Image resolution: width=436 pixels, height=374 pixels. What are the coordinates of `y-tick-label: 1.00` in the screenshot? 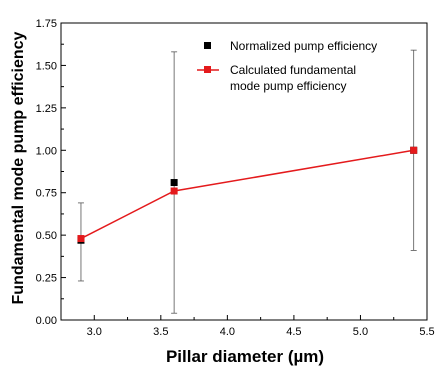 It's located at (46, 151).